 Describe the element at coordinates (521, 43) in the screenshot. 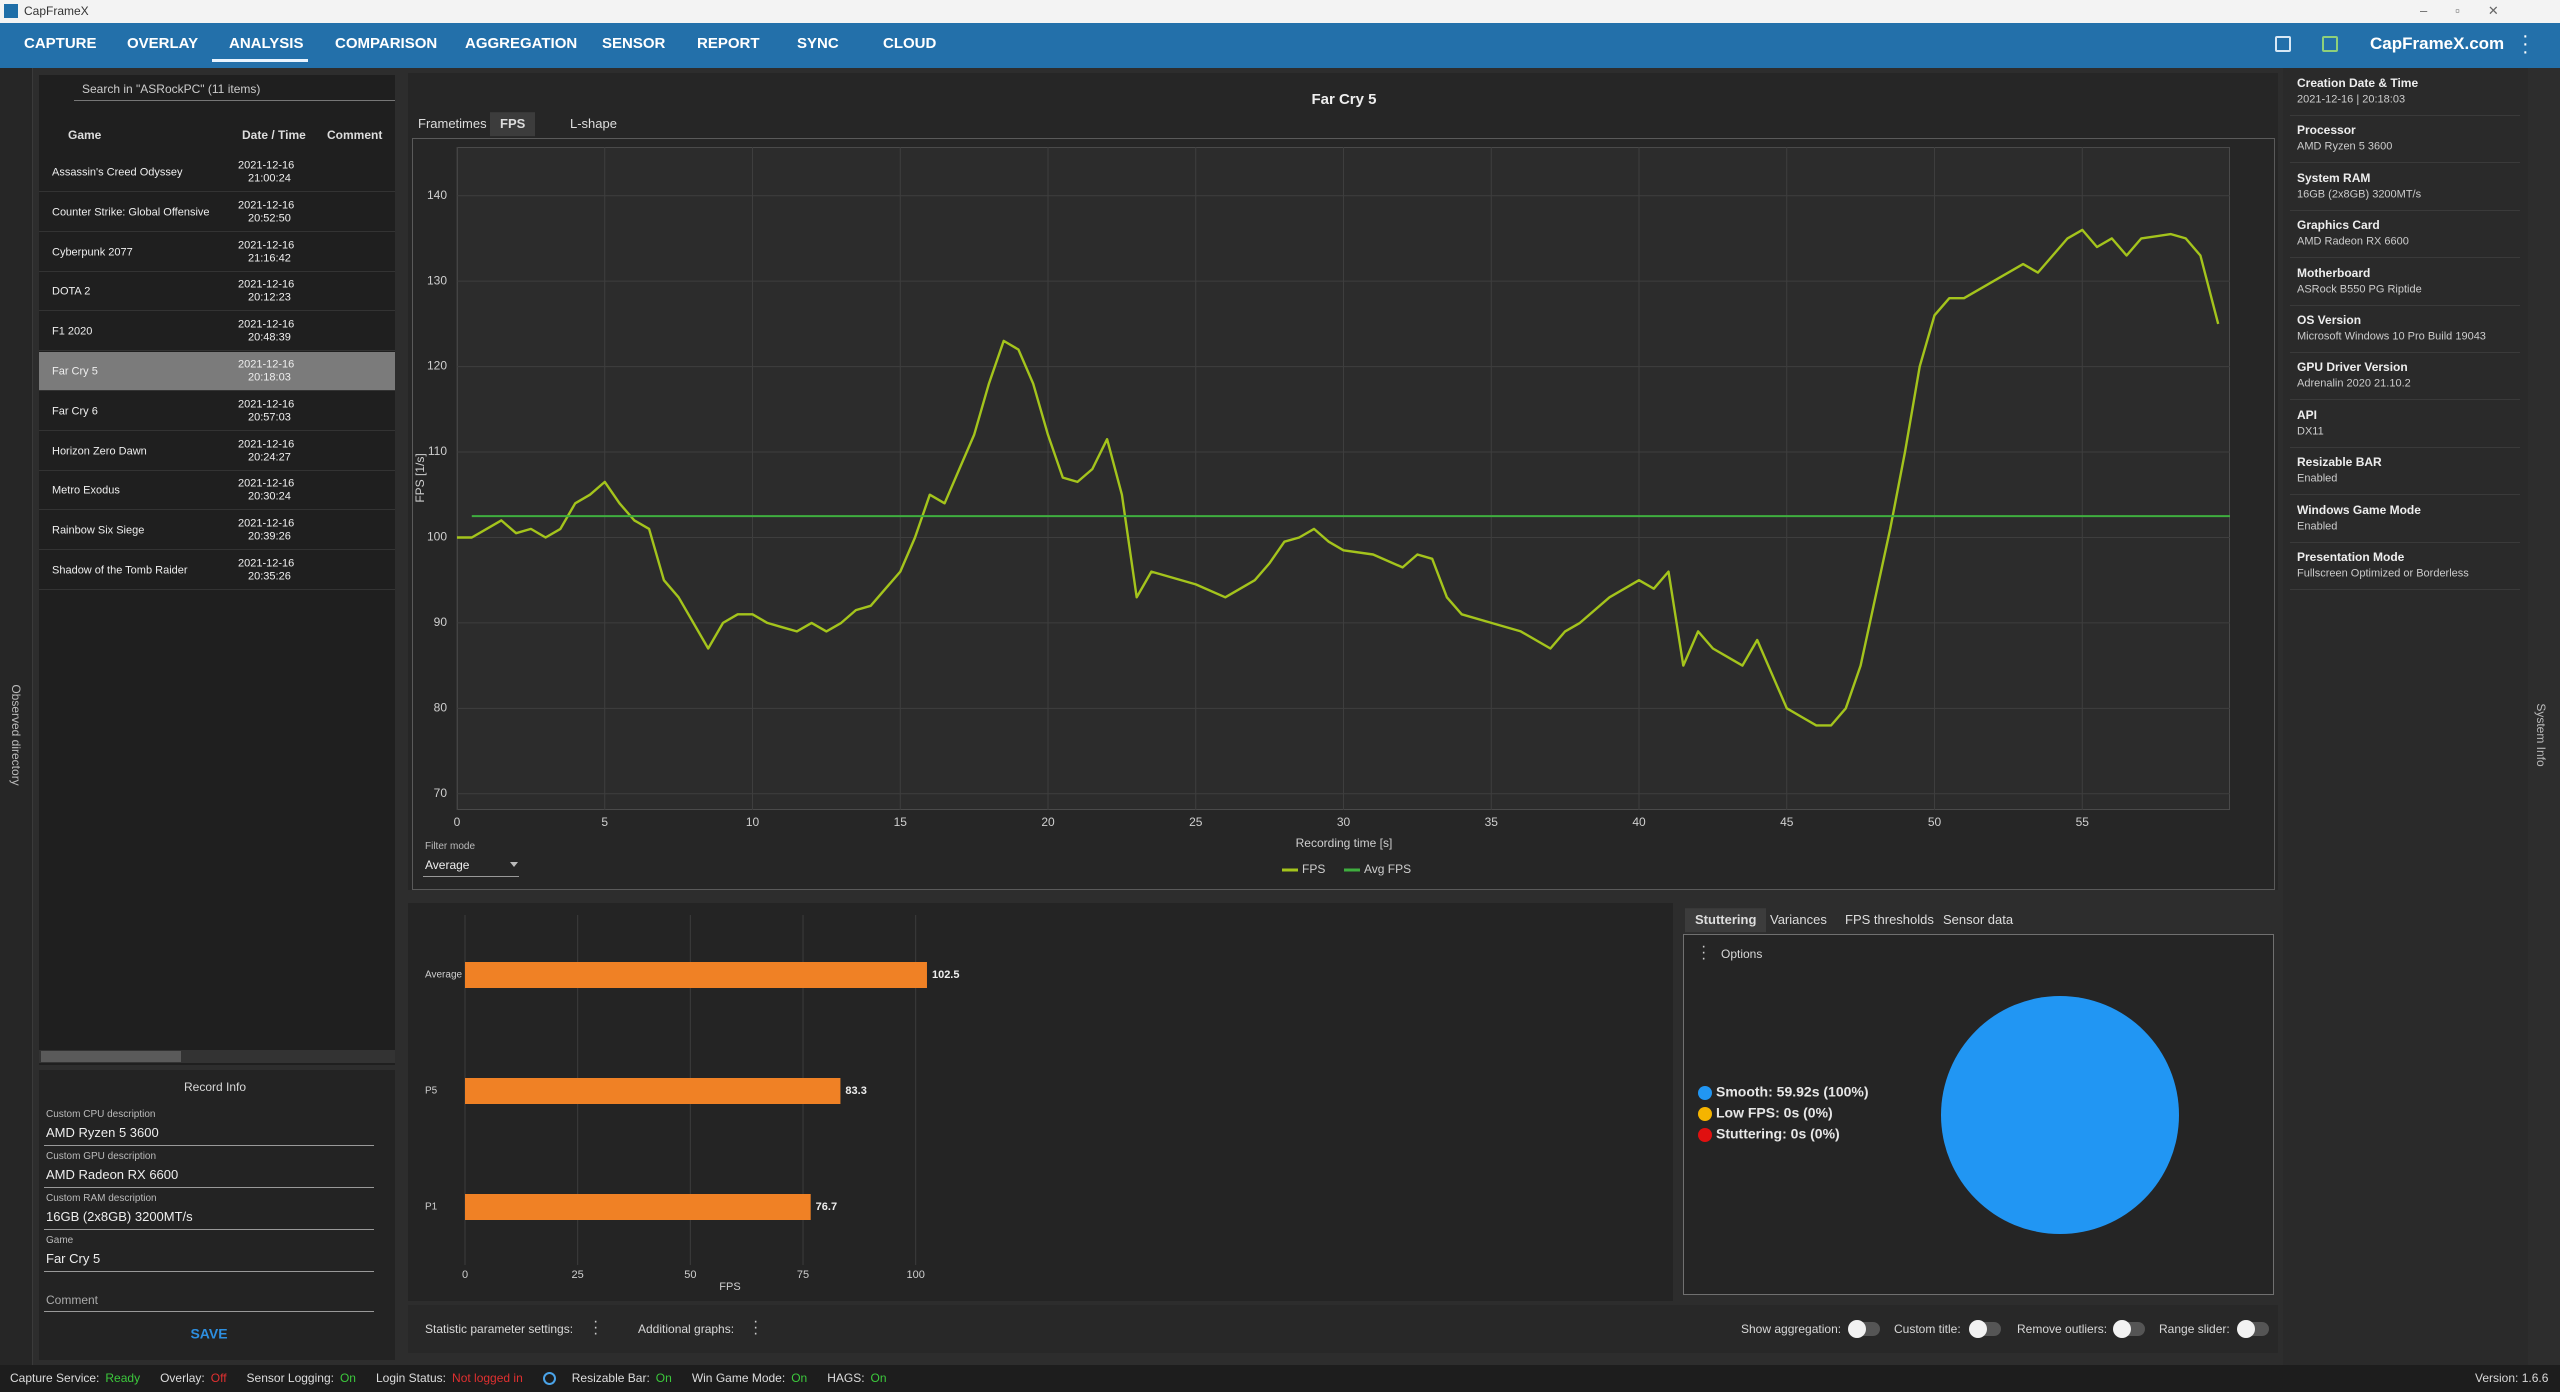

I see `nav-item: AGGREGATION` at that location.